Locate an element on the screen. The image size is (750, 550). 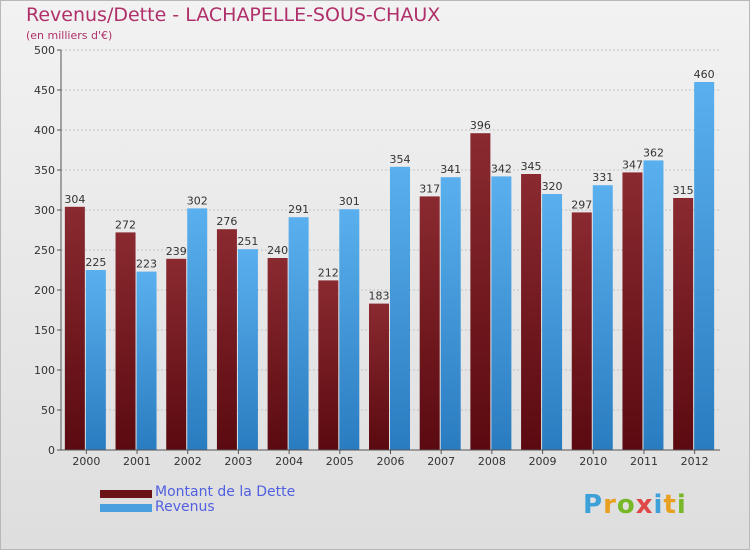
x-tick-label: 2000 is located at coordinates (86, 461).